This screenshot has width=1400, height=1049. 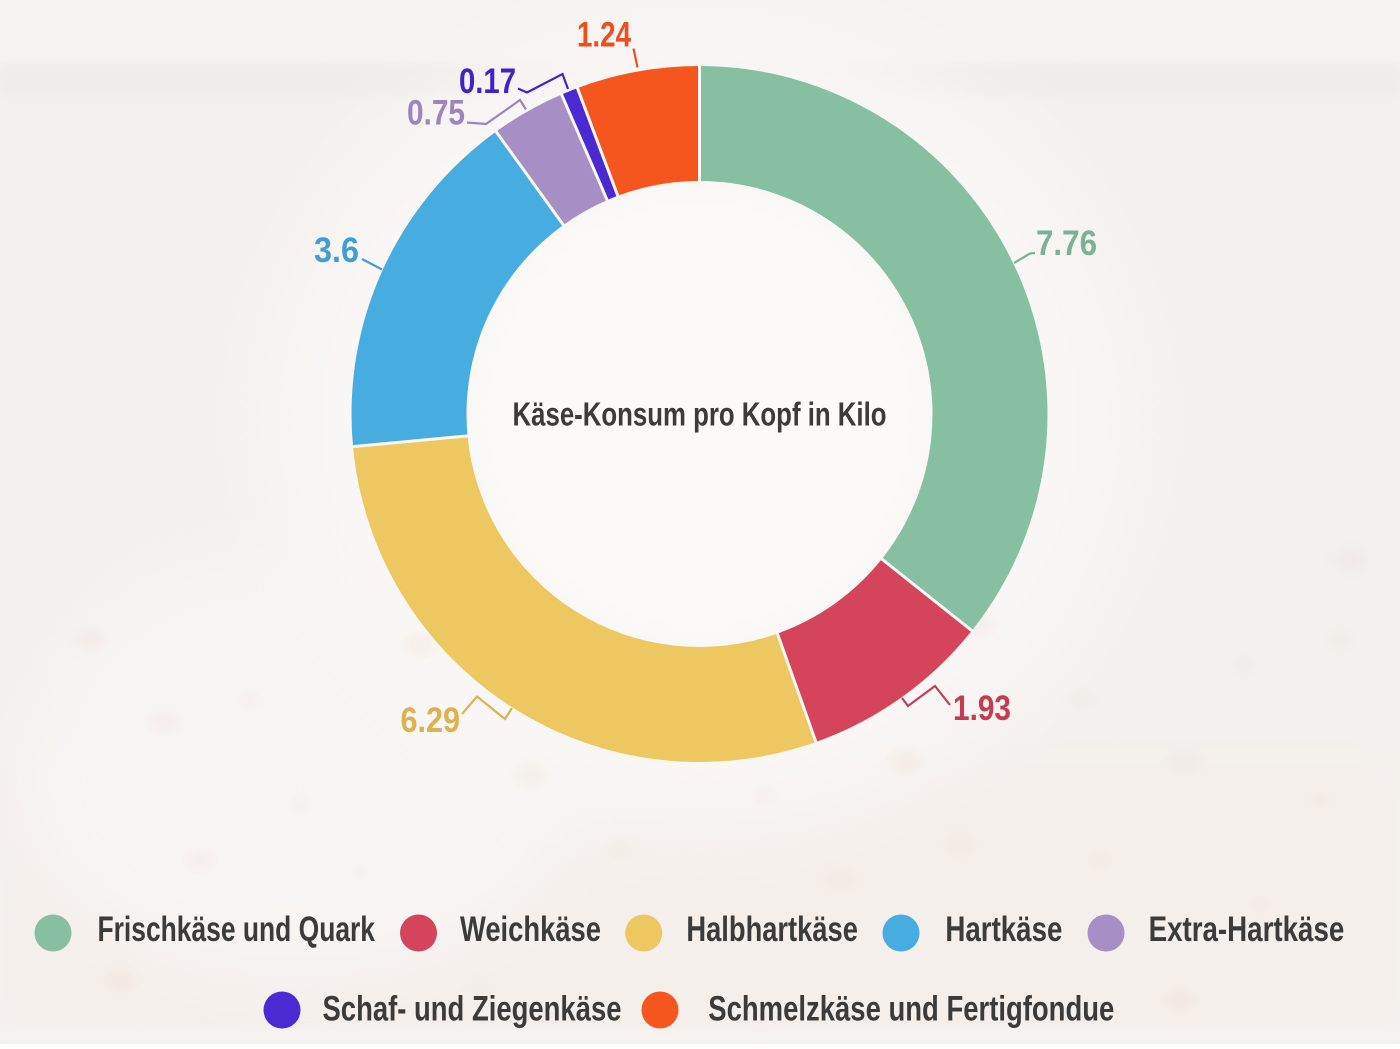 I want to click on svg-text: Extra-Hartkäse, so click(x=1247, y=929).